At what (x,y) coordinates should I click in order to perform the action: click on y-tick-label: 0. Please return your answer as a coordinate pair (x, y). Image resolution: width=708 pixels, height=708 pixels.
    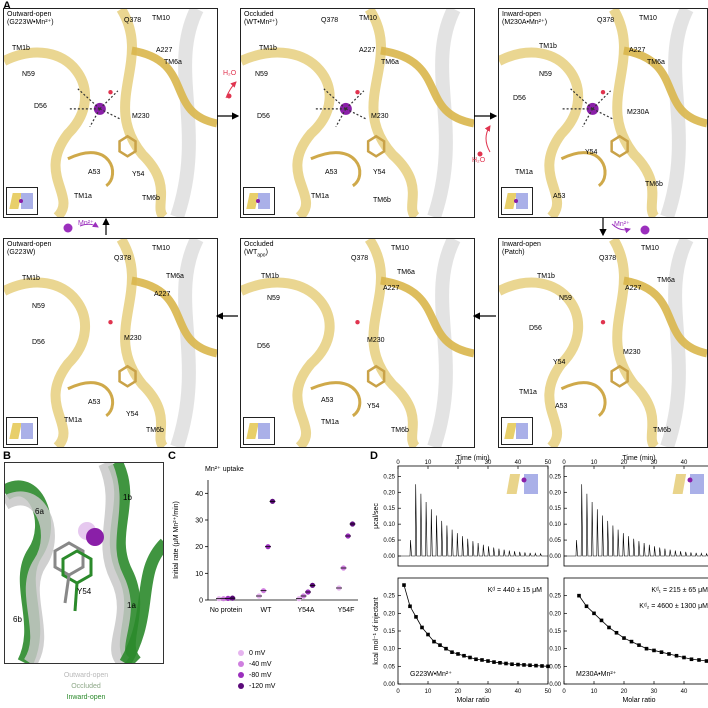
    Looking at the image, I should click on (201, 601).